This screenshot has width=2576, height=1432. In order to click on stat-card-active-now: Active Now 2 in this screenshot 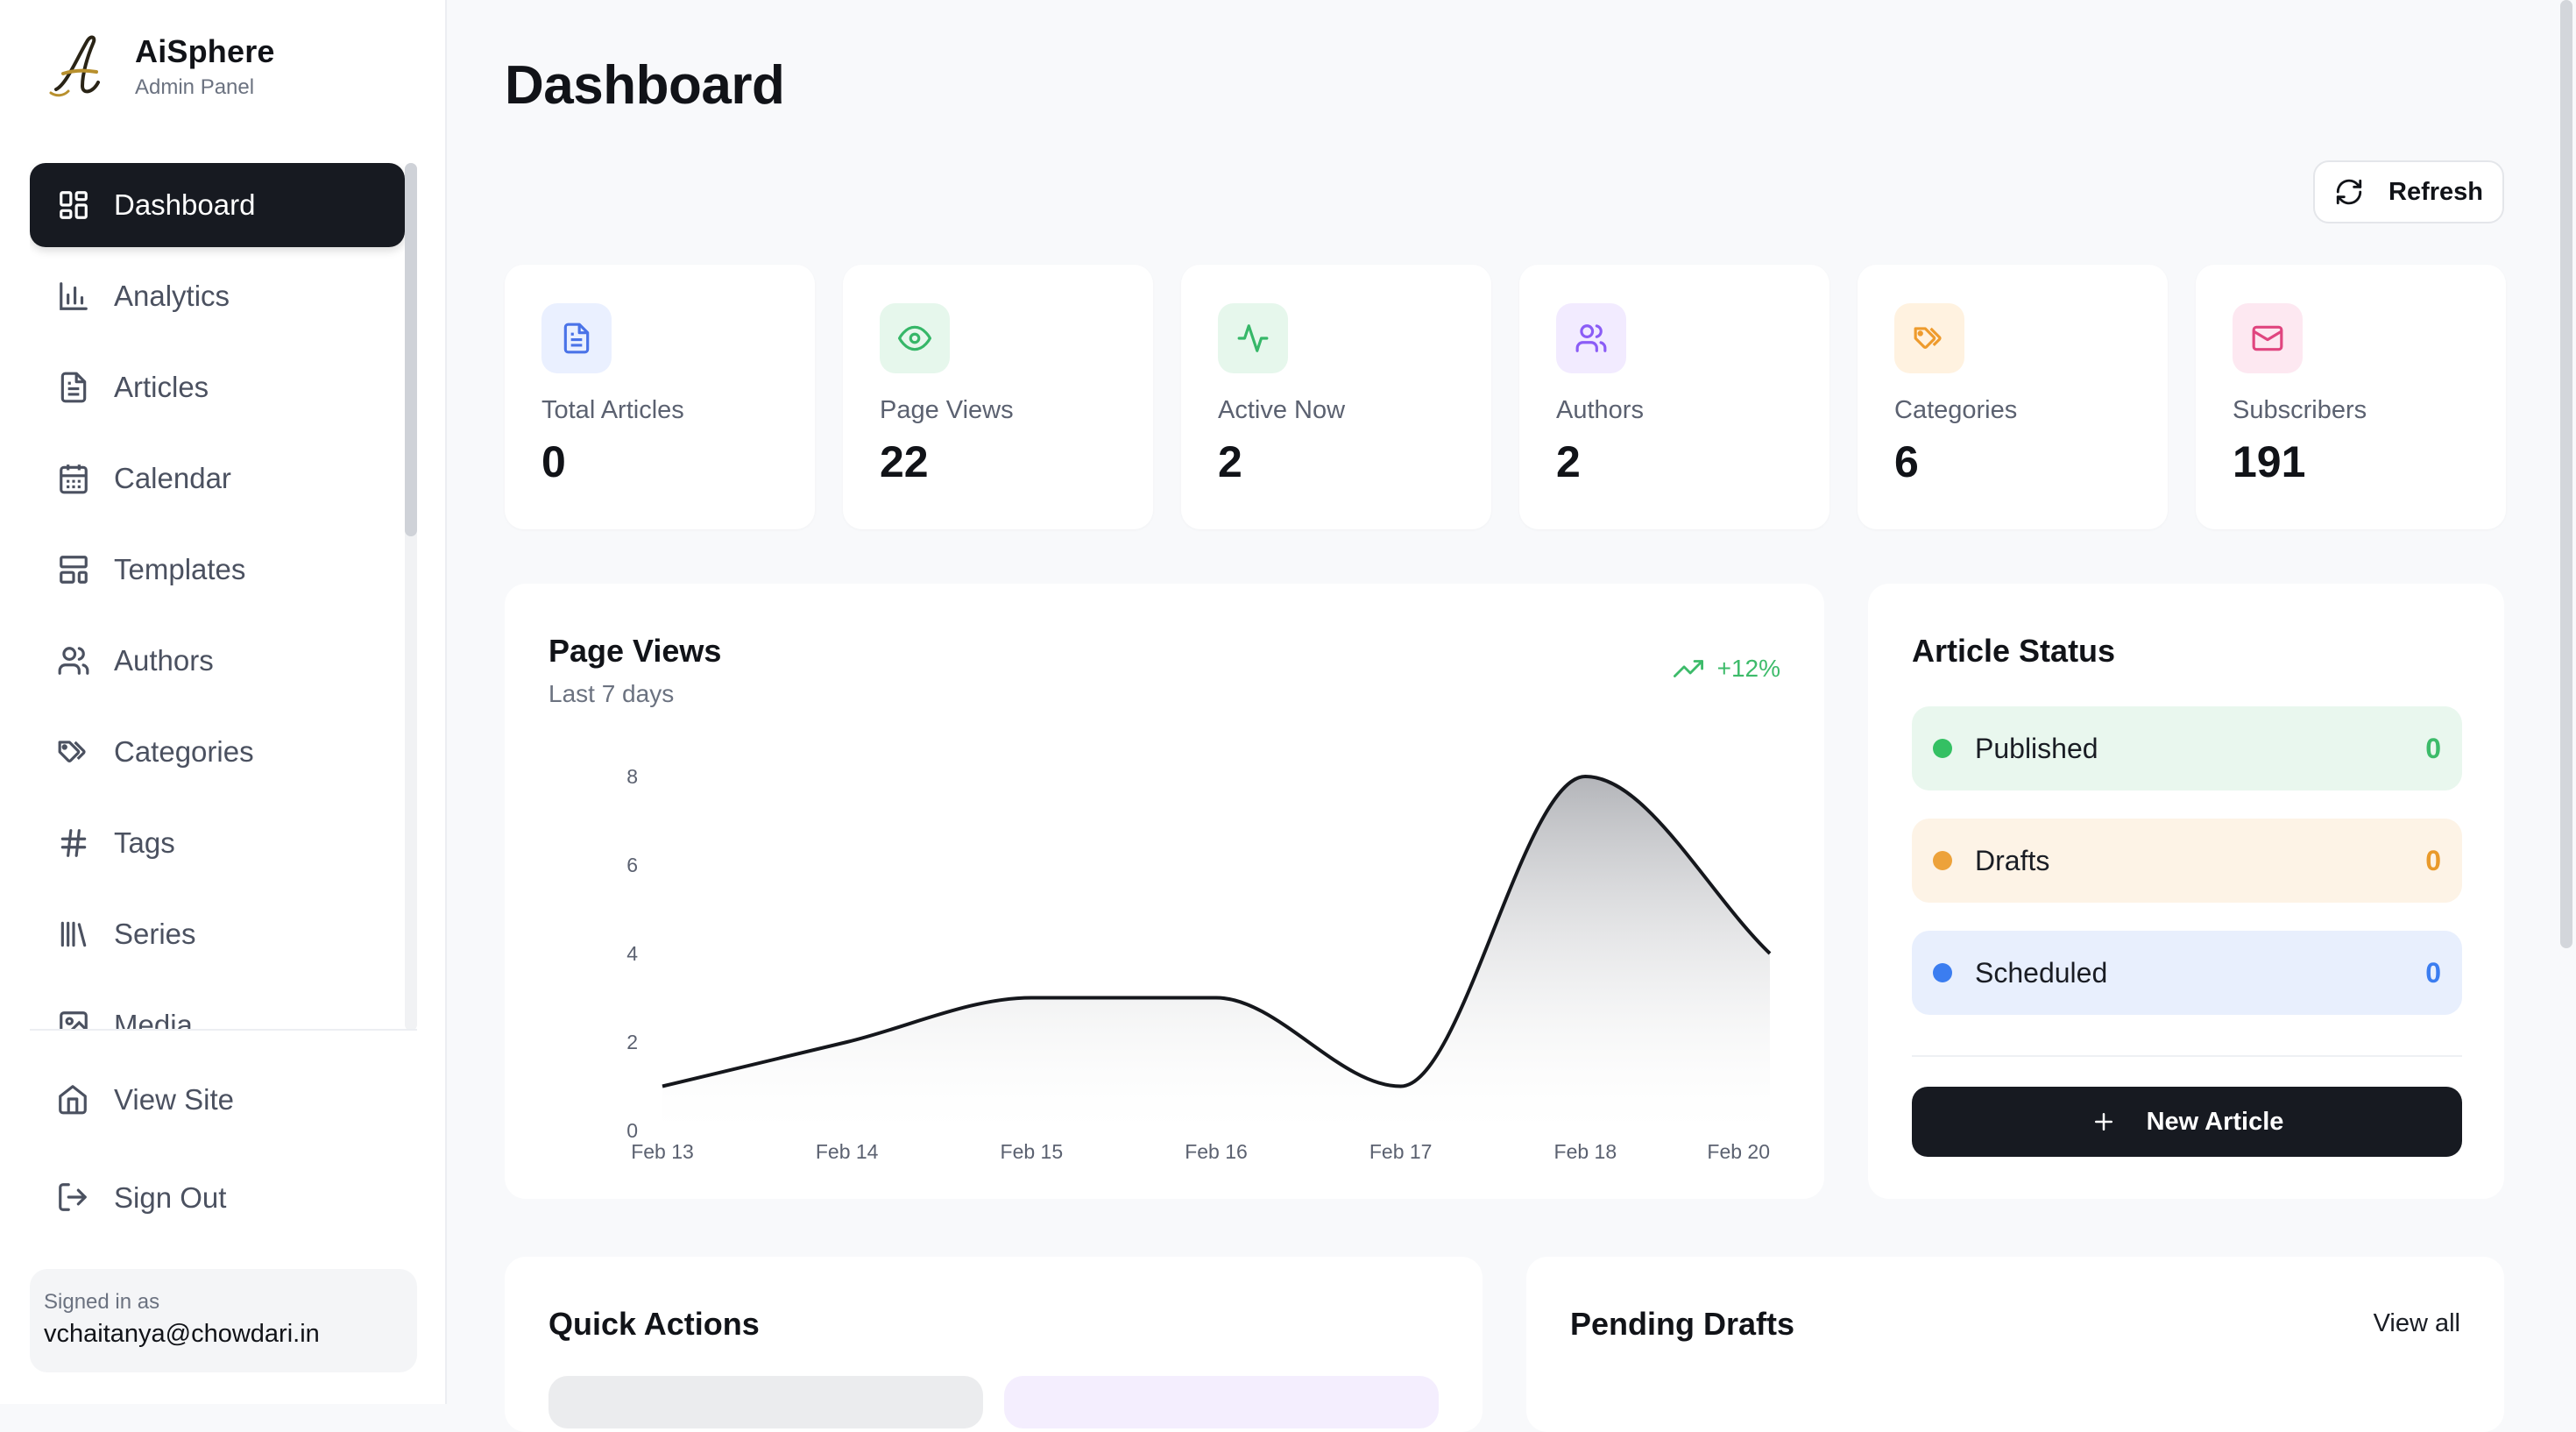, I will do `click(1336, 397)`.